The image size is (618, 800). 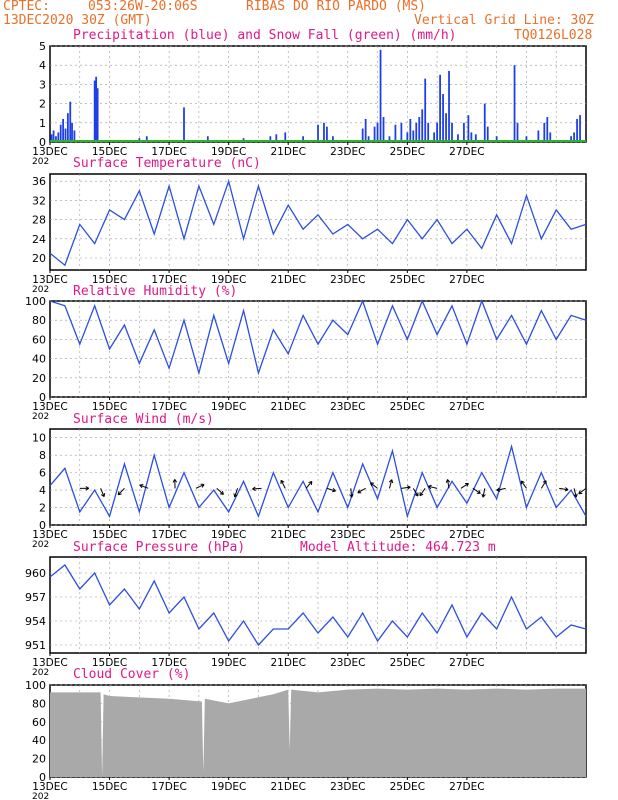 What do you see at coordinates (39, 438) in the screenshot?
I see `y-tick-label: 10` at bounding box center [39, 438].